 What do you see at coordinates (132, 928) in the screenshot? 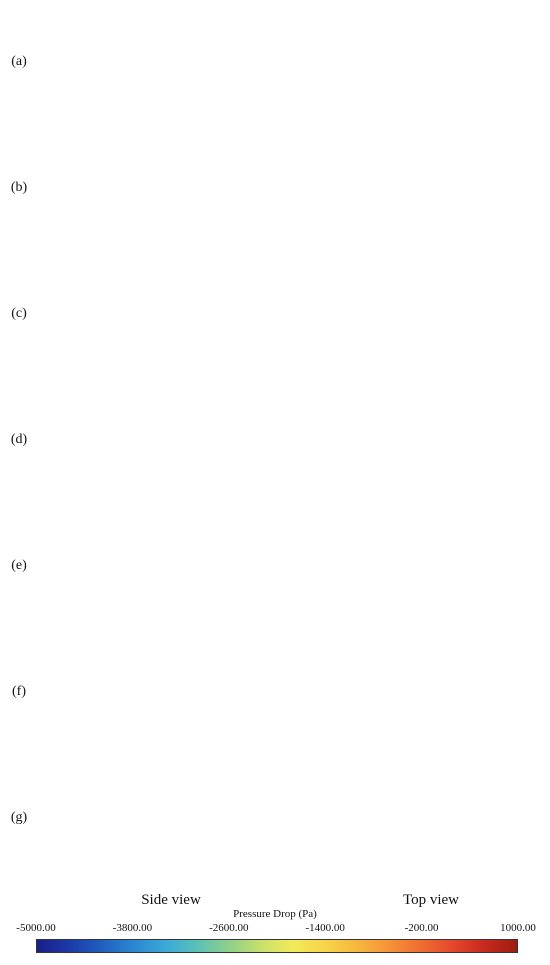
I see `colorbar-tick: -3800.00` at bounding box center [132, 928].